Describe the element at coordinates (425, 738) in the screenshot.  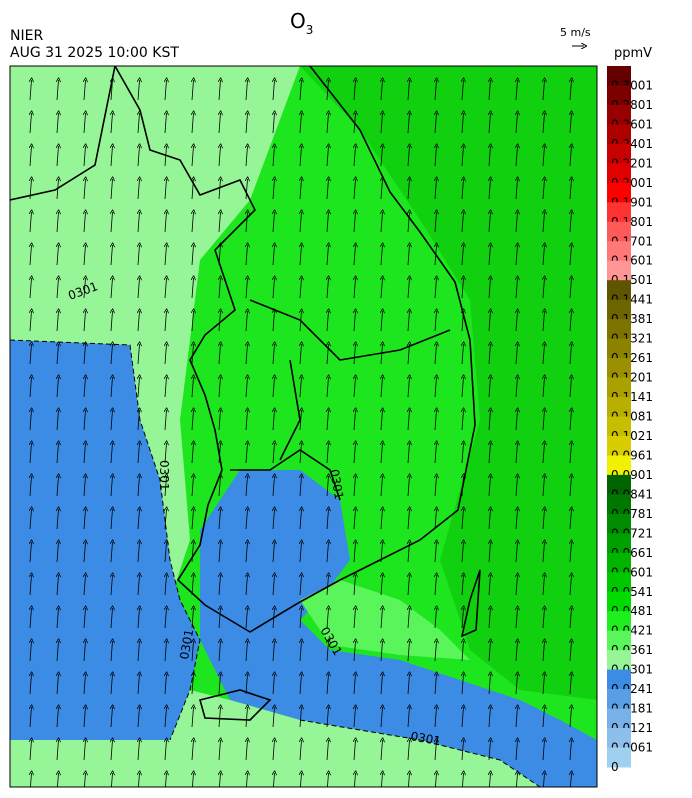
I see `contour-label: 0301` at that location.